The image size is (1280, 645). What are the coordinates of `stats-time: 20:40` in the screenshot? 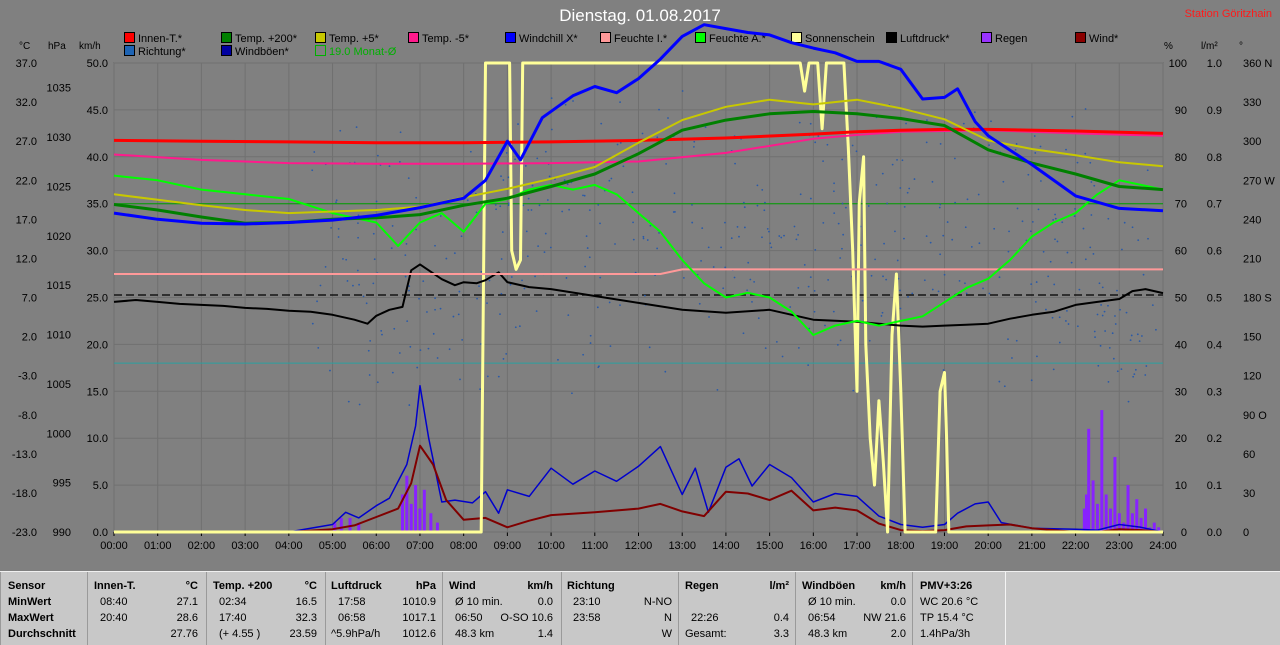 It's located at (114, 618).